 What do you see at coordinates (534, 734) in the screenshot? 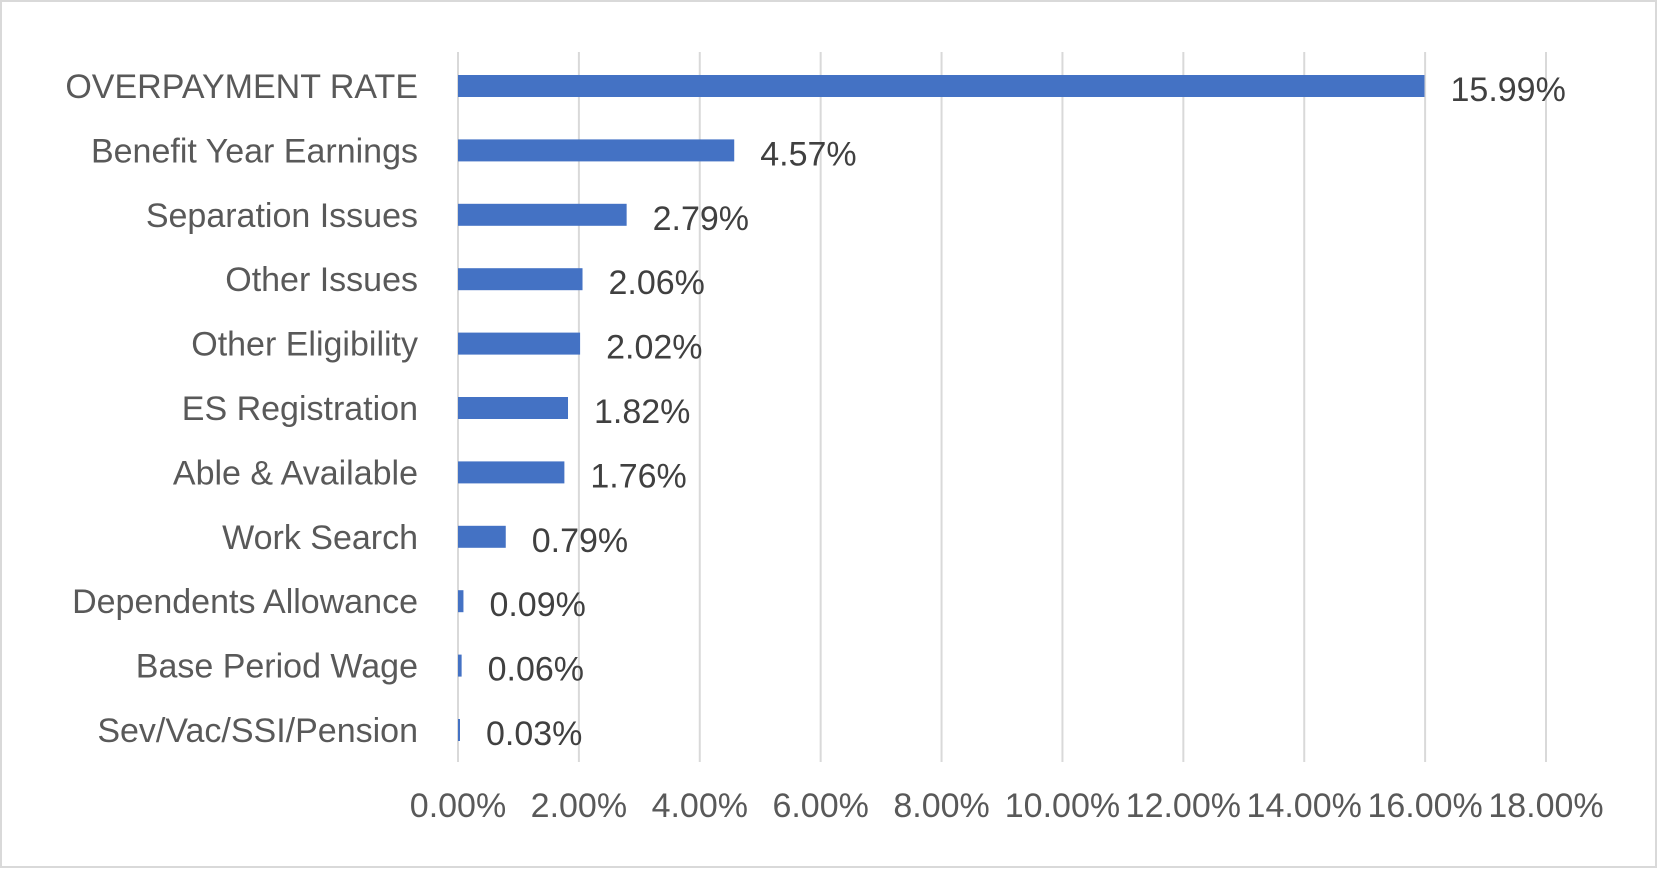
I see `data-label: 0.03%` at bounding box center [534, 734].